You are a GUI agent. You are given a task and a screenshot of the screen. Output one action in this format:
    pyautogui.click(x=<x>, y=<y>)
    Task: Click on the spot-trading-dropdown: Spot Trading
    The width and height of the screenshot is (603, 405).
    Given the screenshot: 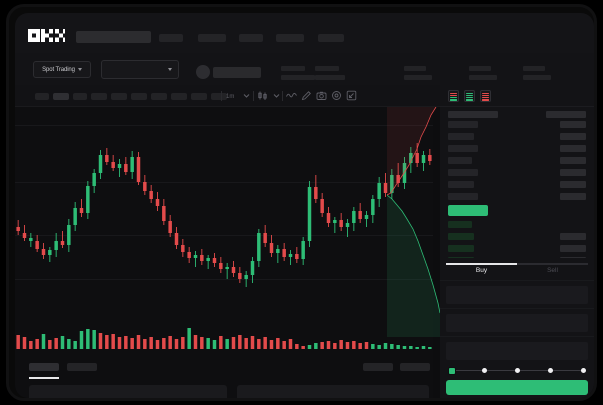 What is the action you would take?
    pyautogui.click(x=62, y=69)
    